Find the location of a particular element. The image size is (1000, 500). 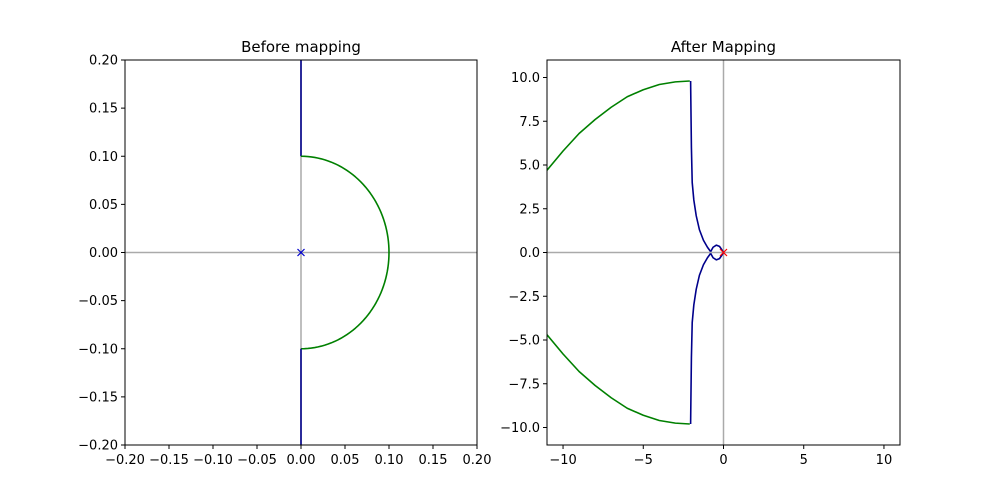

x-tick-label: −10 is located at coordinates (562, 460).